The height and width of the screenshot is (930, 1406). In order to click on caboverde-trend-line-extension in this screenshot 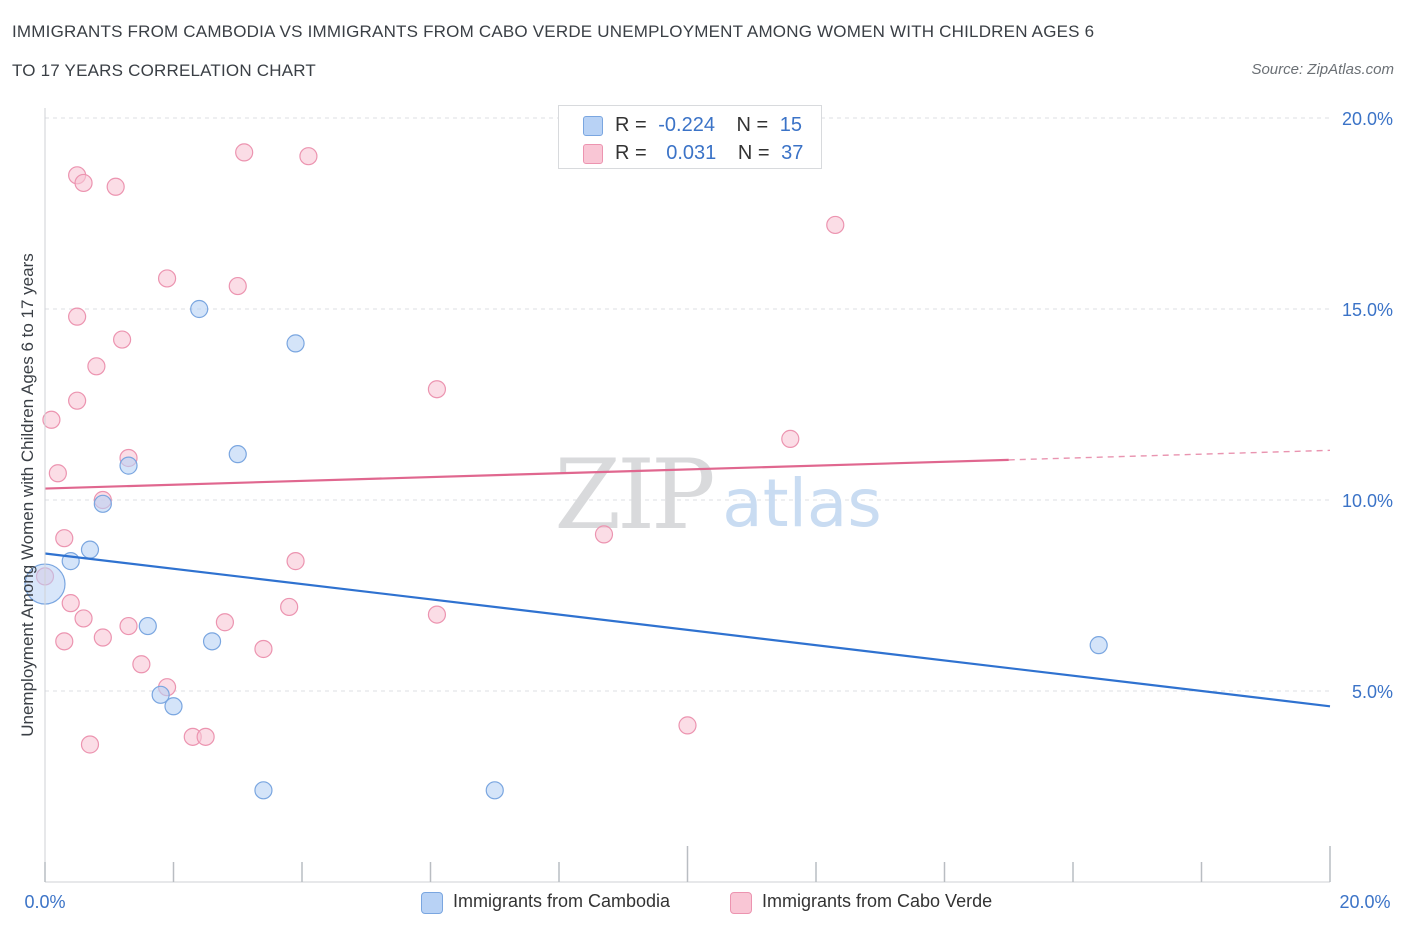, I will do `click(1169, 455)`.